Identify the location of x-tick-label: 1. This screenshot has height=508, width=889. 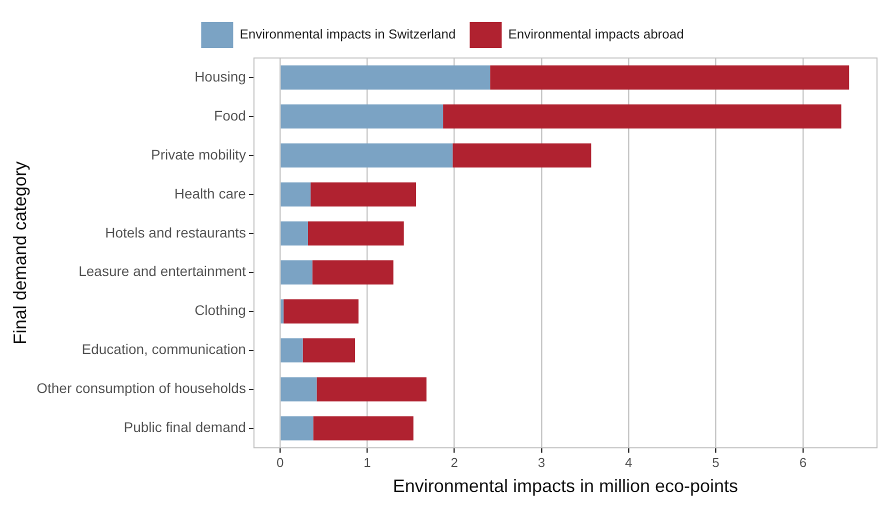
(367, 462).